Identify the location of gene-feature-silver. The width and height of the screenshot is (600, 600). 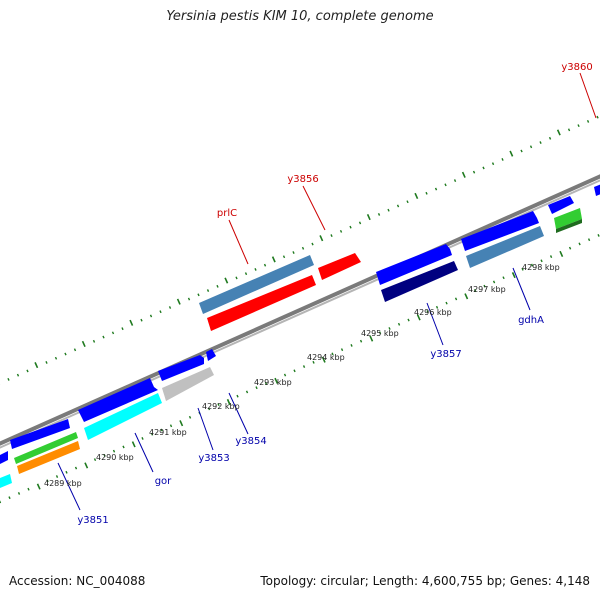
(188, 384).